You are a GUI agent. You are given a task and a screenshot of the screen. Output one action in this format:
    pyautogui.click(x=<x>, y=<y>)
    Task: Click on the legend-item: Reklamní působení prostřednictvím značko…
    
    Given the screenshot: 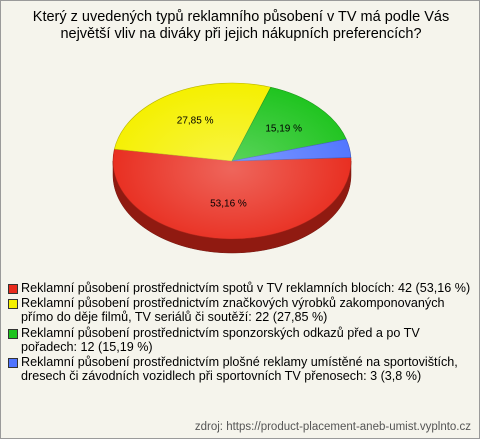 What is the action you would take?
    pyautogui.click(x=240, y=310)
    